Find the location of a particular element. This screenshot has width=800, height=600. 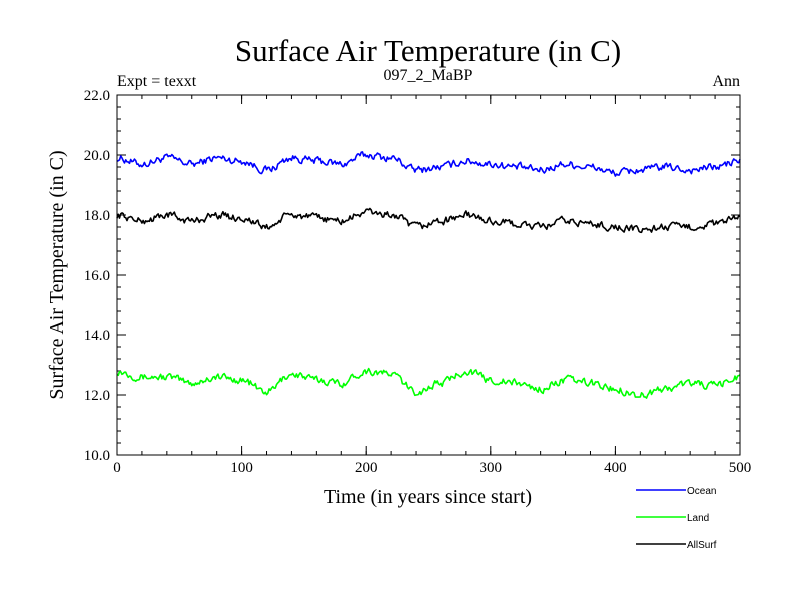

legend: Ocean Land AllSurf is located at coordinates (676, 518).